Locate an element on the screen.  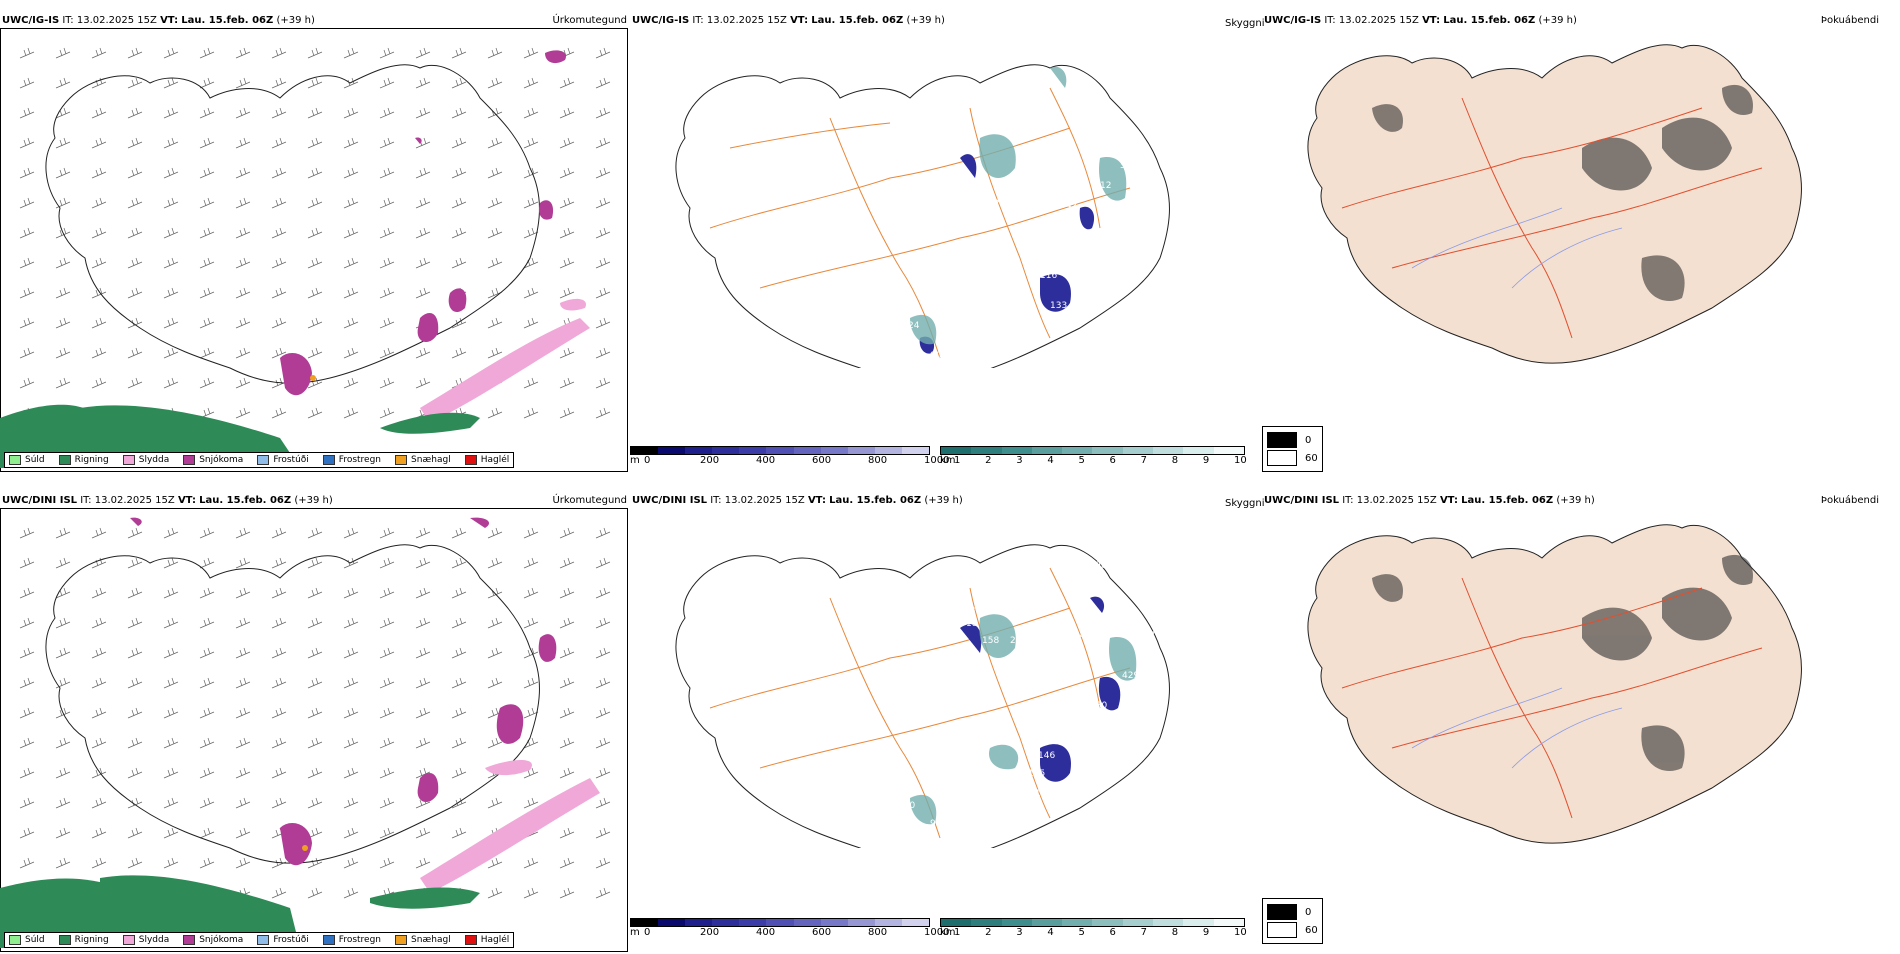
station-label: 116 is located at coordinates (1048, 276).